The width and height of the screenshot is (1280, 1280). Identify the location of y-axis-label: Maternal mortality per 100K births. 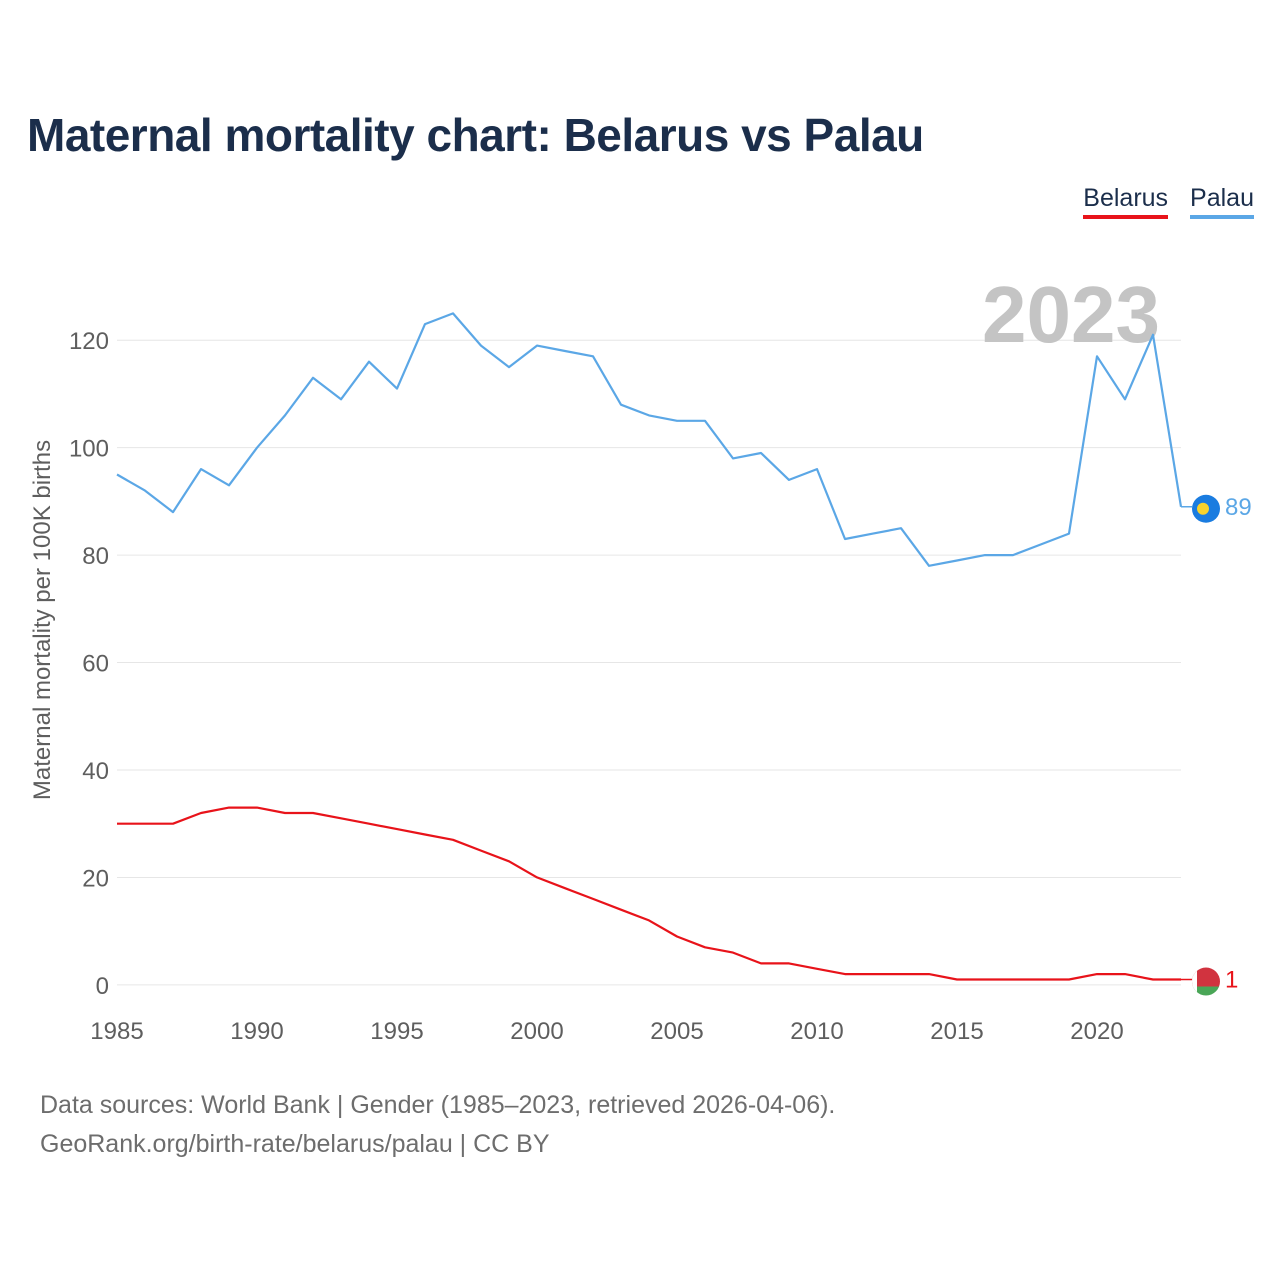
(42, 620).